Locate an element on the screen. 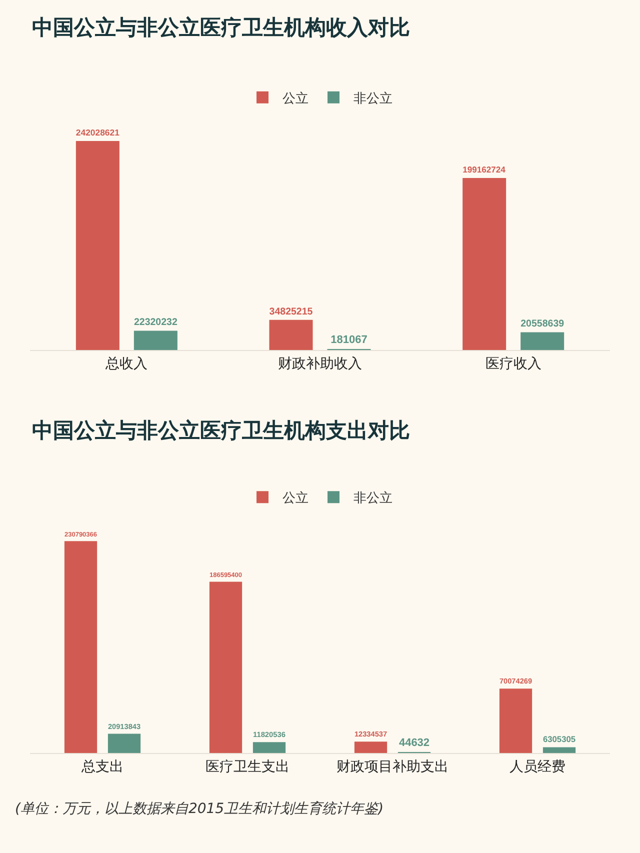  x-tick-label: 财政项目补助支出 is located at coordinates (392, 766).